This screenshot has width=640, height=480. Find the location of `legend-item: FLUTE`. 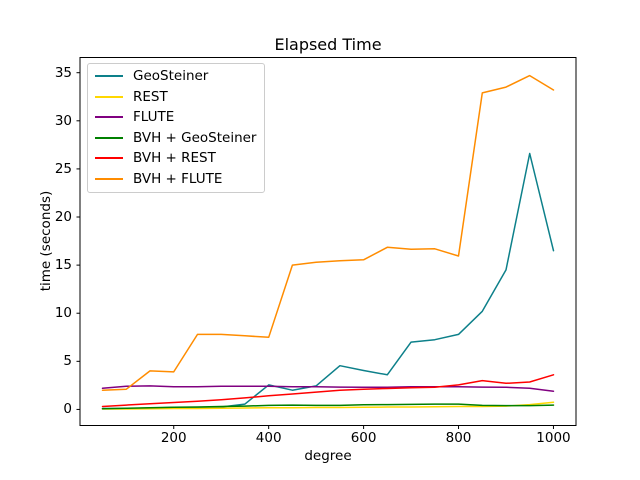

legend-item: FLUTE is located at coordinates (176, 117).